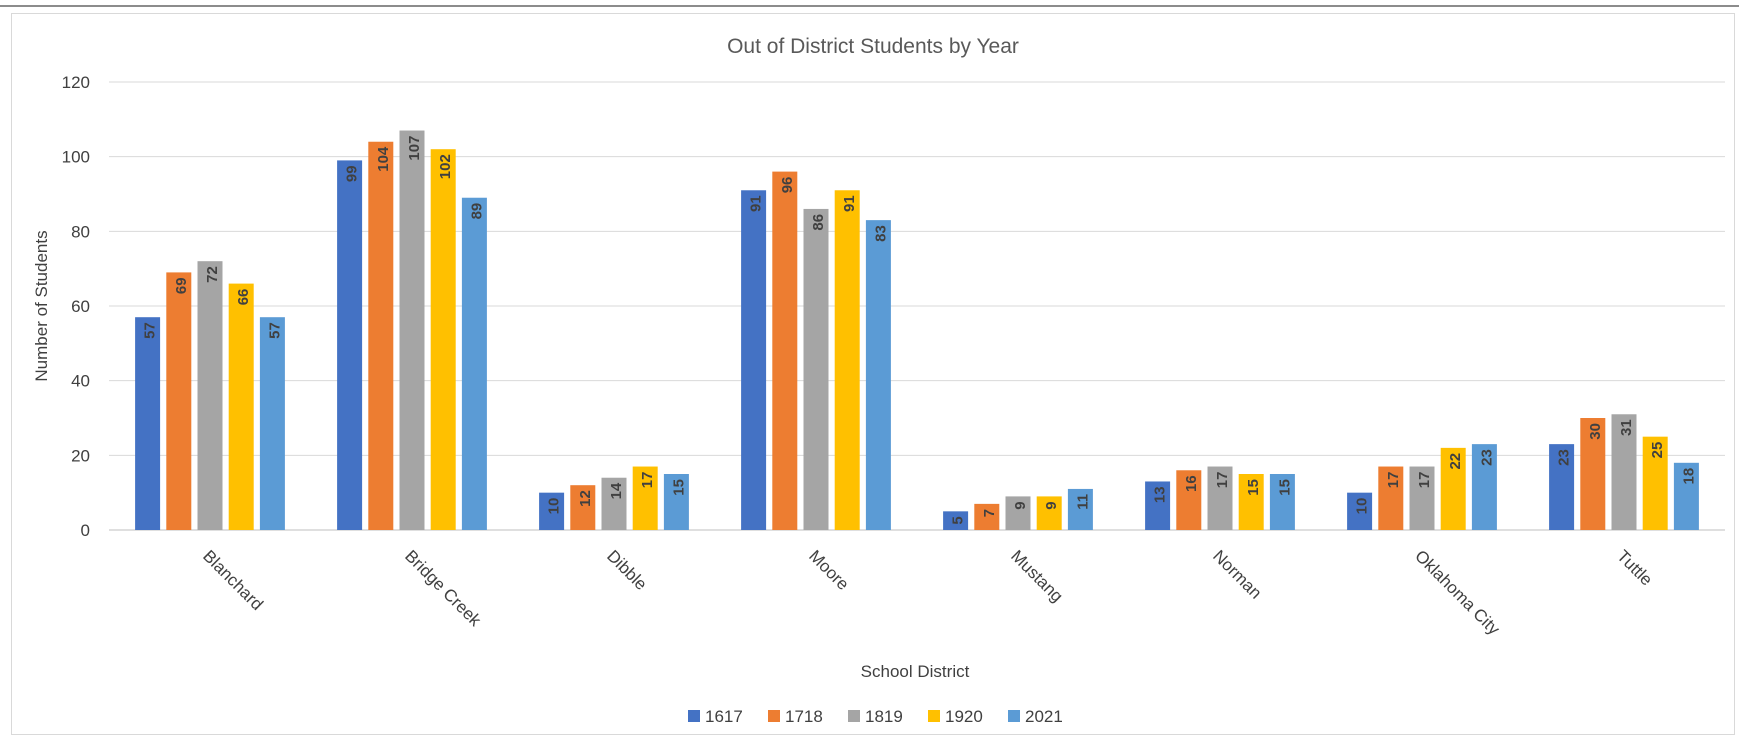  Describe the element at coordinates (41, 305) in the screenshot. I see `y-axis-title: Number of Students` at that location.